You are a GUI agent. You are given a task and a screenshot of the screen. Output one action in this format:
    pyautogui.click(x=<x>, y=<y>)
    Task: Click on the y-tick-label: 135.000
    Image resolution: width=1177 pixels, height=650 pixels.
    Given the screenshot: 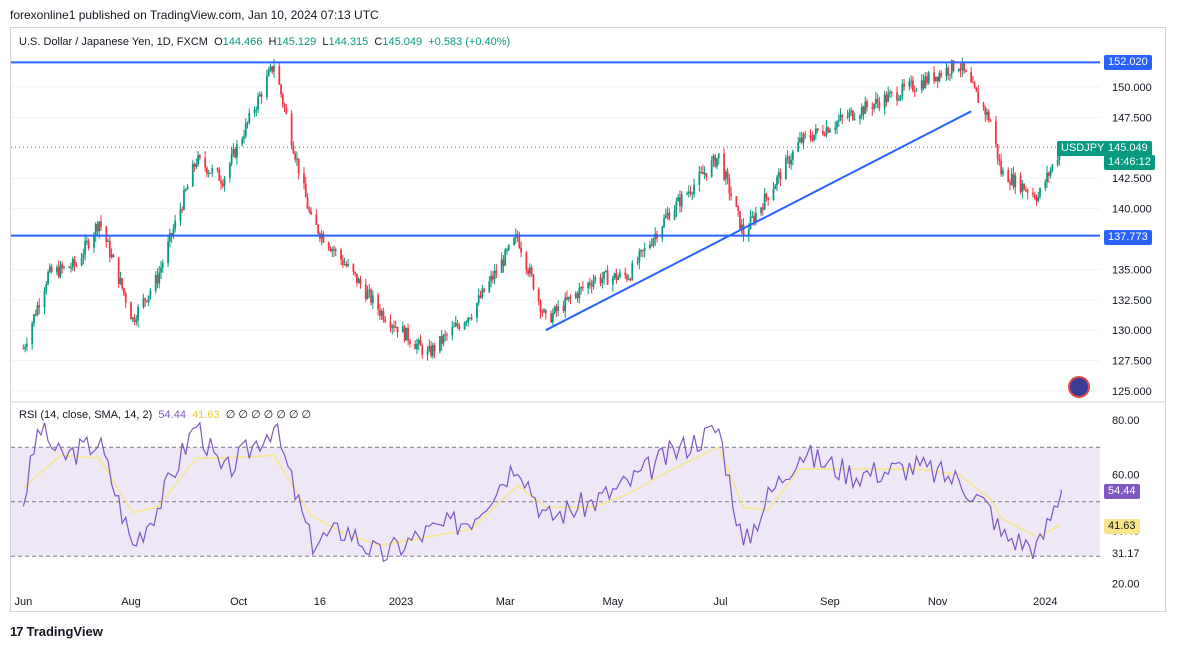 What is the action you would take?
    pyautogui.click(x=1132, y=270)
    